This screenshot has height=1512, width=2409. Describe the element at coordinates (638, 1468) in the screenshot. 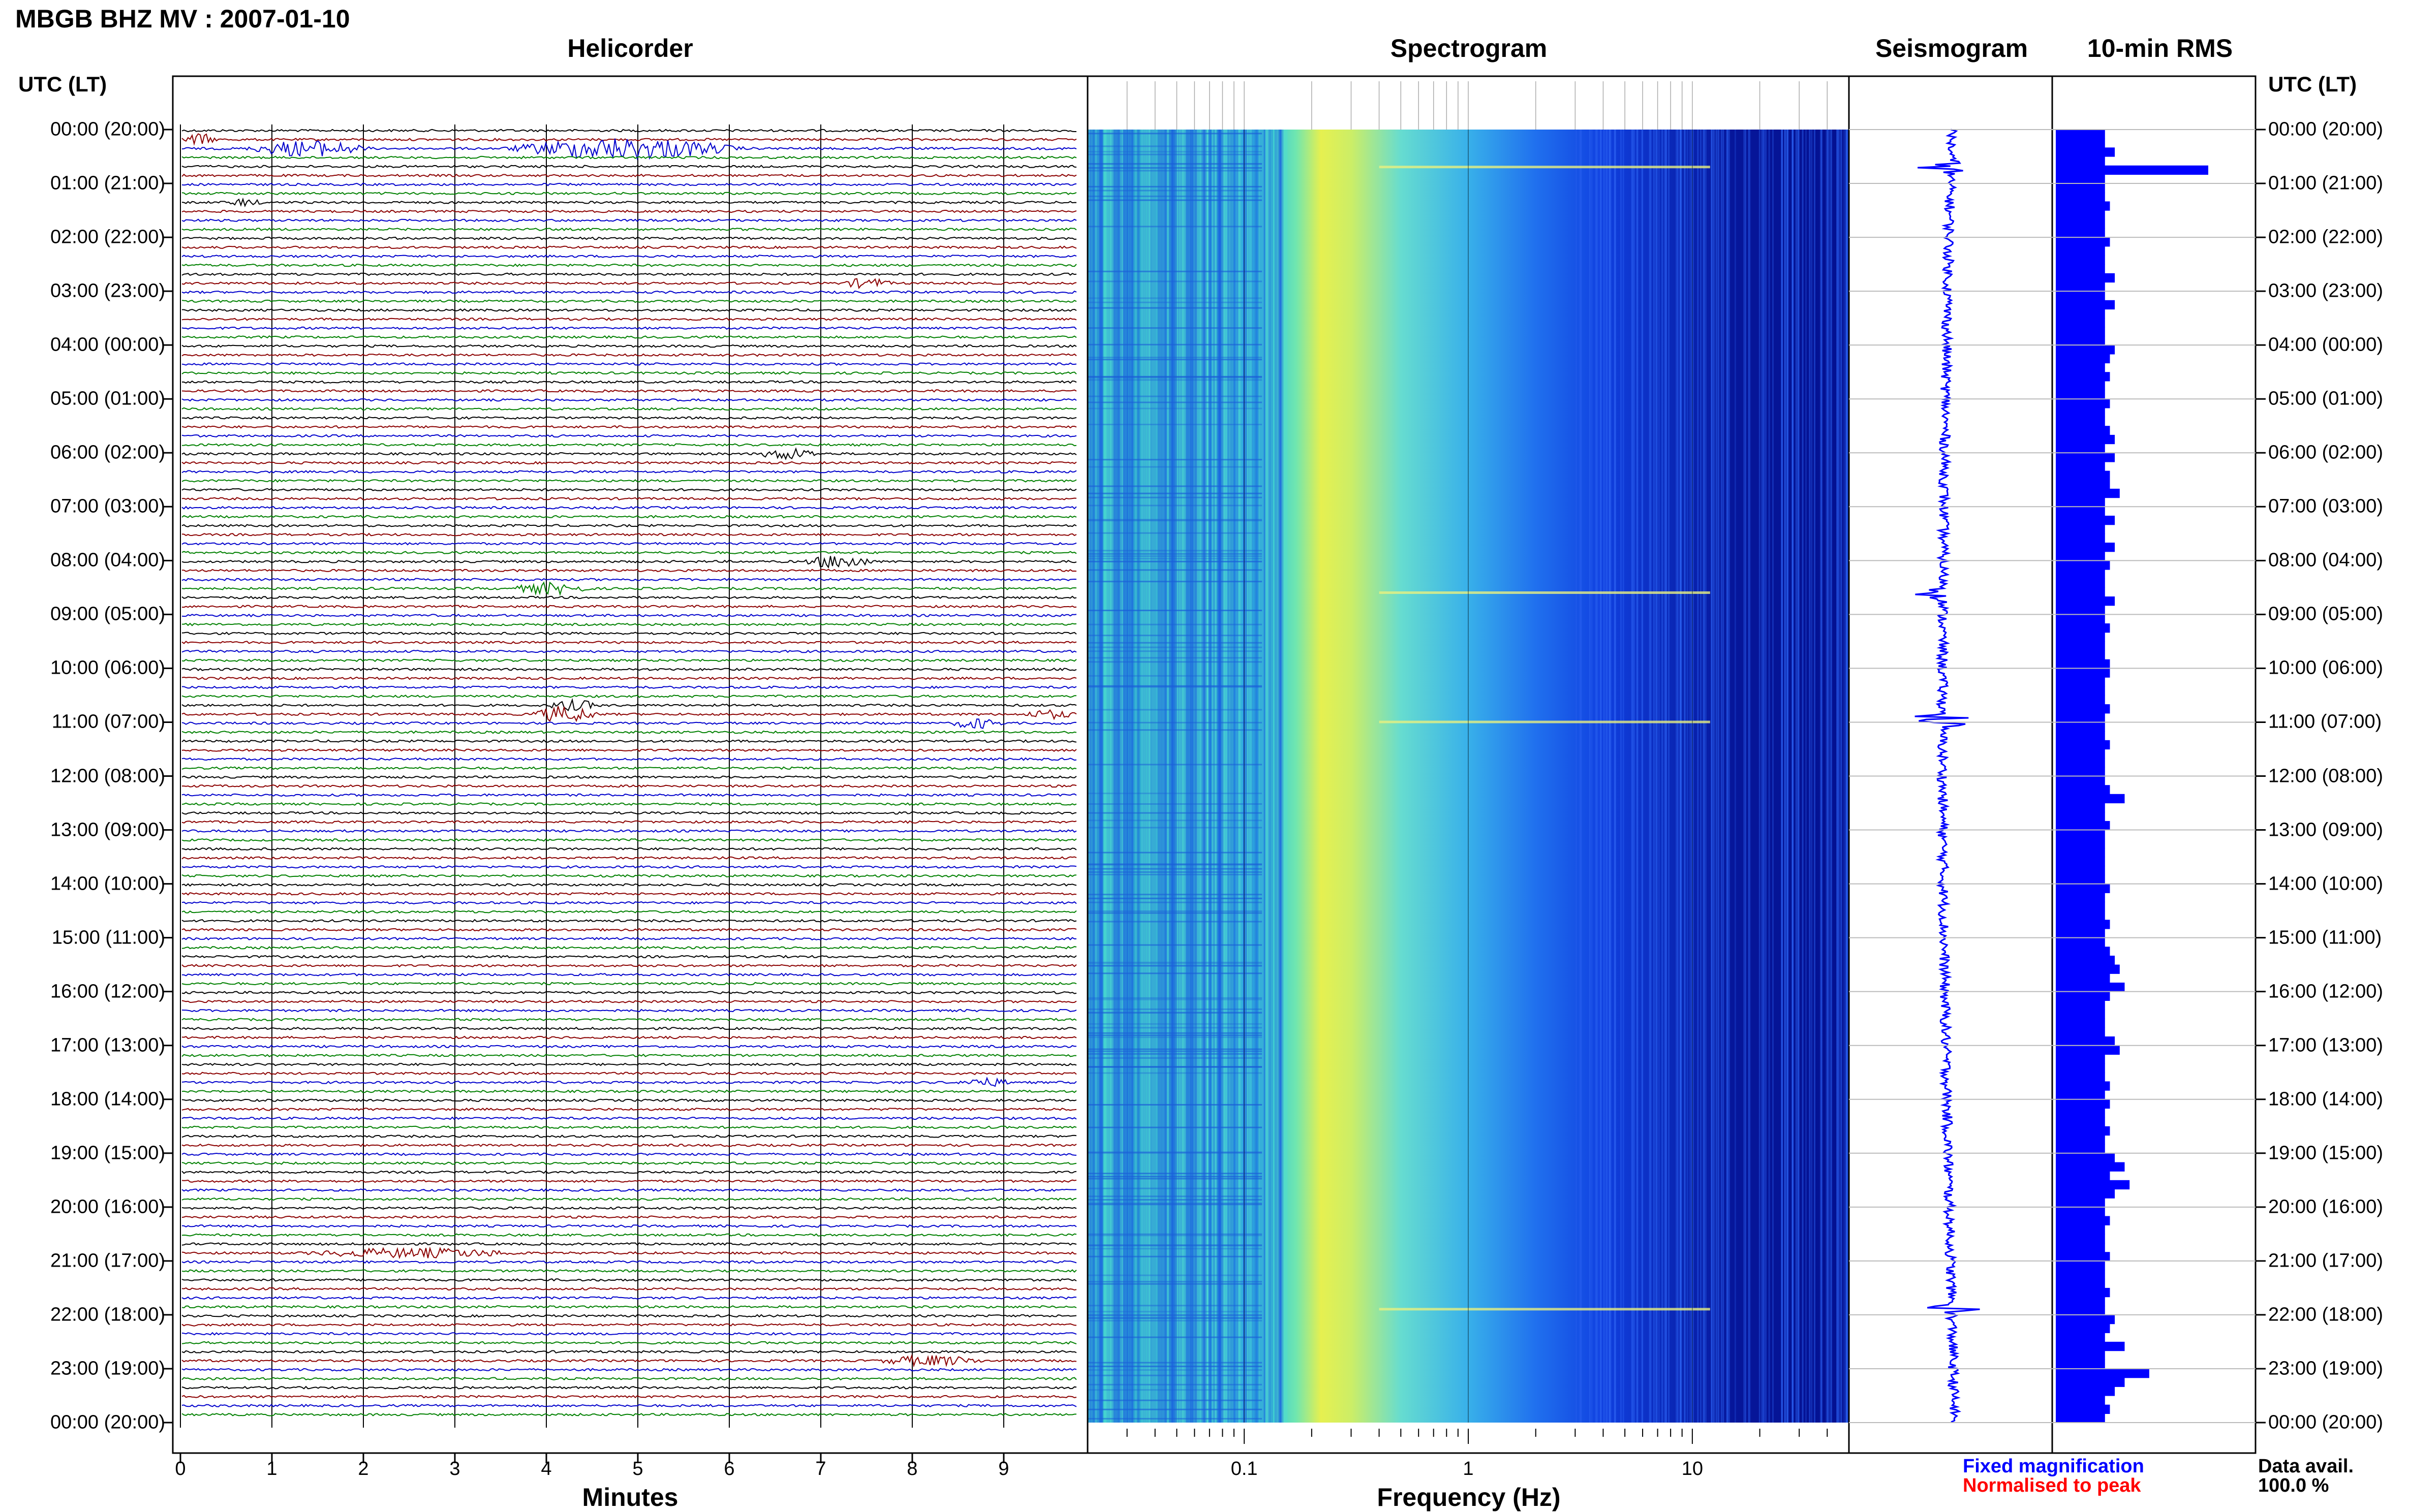

I see `minute-tick-label: 5` at that location.